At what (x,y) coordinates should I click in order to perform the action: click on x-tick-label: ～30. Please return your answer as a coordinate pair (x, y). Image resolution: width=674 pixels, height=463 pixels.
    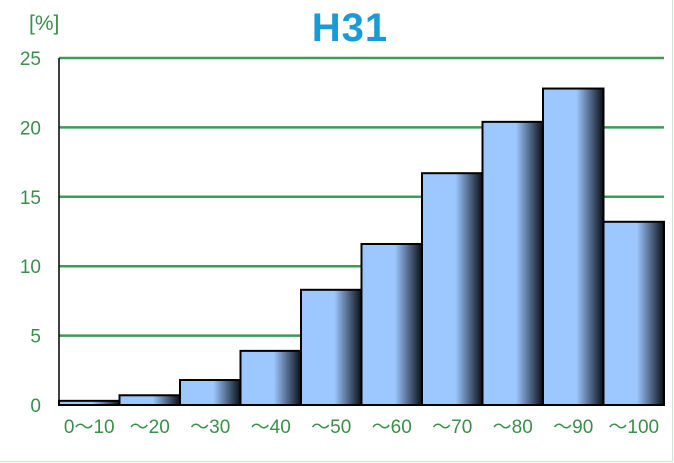
    Looking at the image, I should click on (210, 427).